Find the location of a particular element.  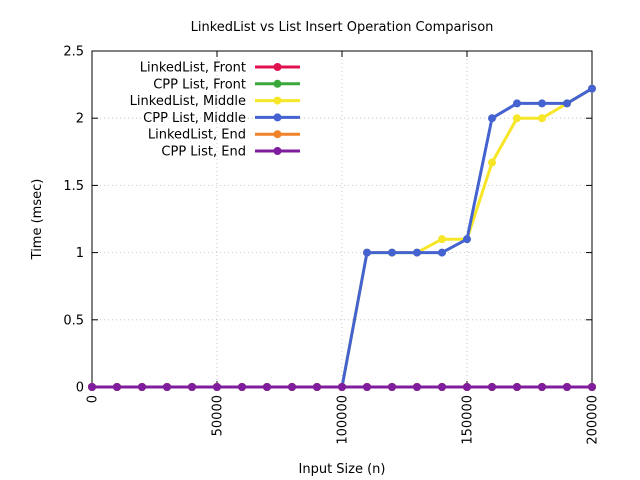

legend-label: LinkedList, Middle is located at coordinates (188, 101).